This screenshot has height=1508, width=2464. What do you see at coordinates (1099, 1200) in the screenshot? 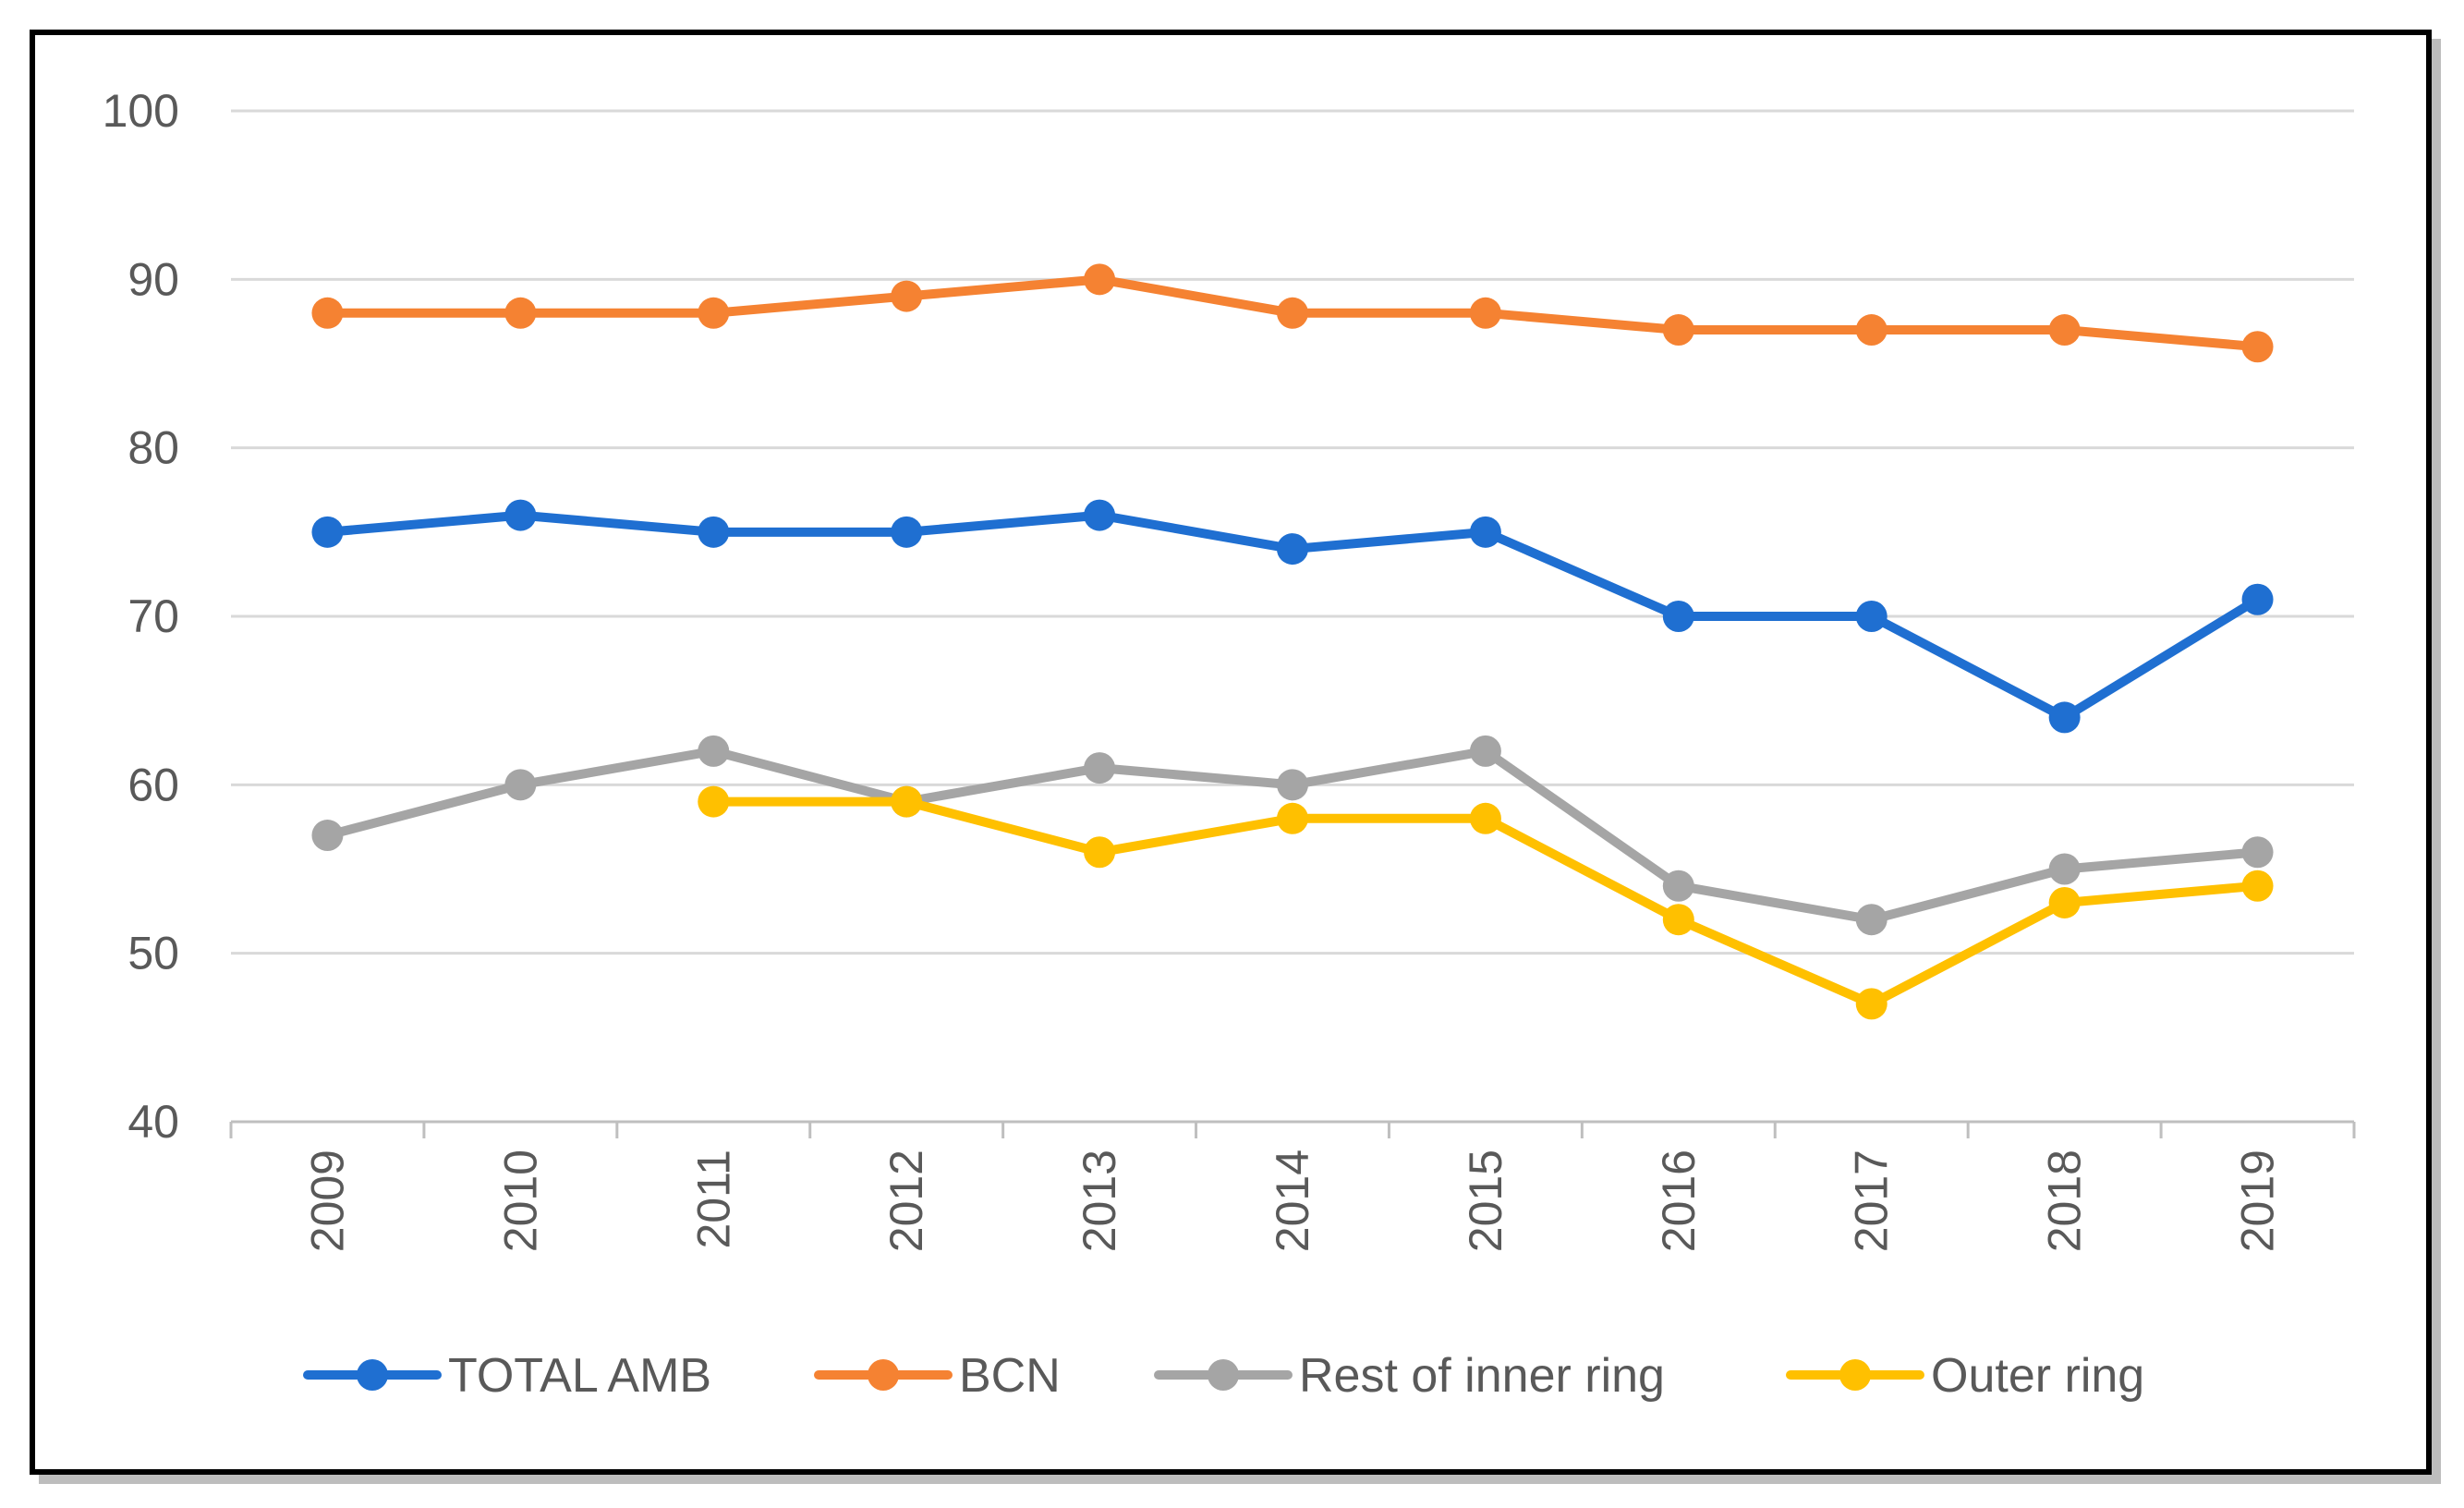
I see `x-tick-label-2013: 2013` at bounding box center [1099, 1200].